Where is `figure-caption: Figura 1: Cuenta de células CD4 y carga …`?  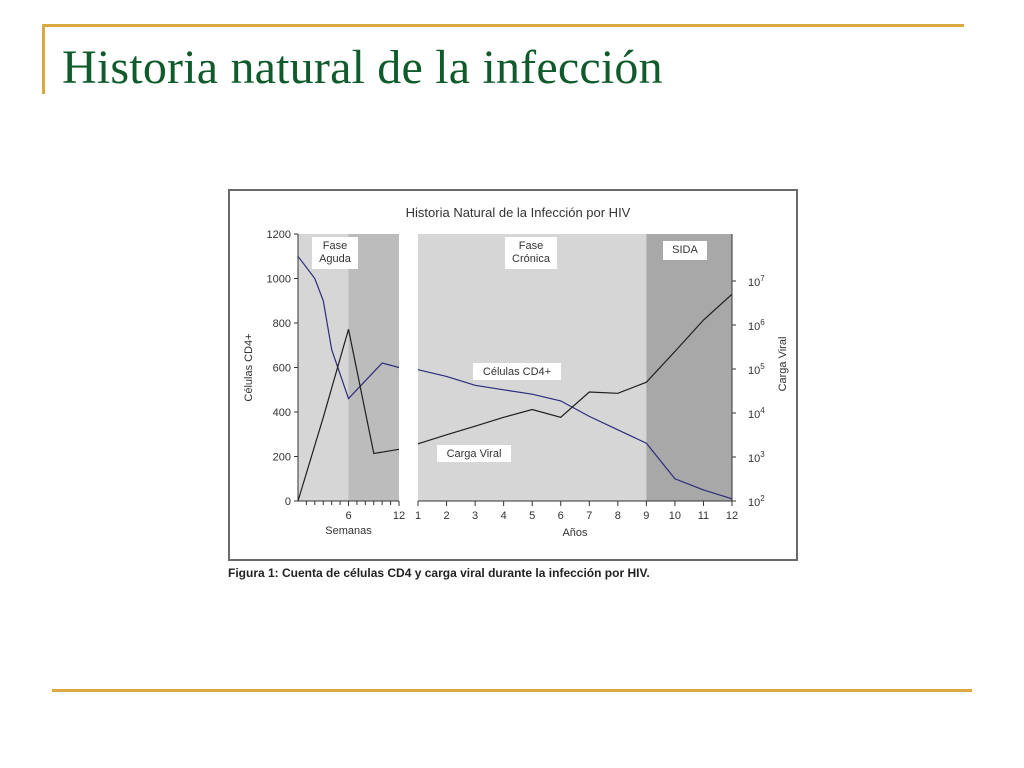
figure-caption: Figura 1: Cuenta de células CD4 y carga … is located at coordinates (439, 573).